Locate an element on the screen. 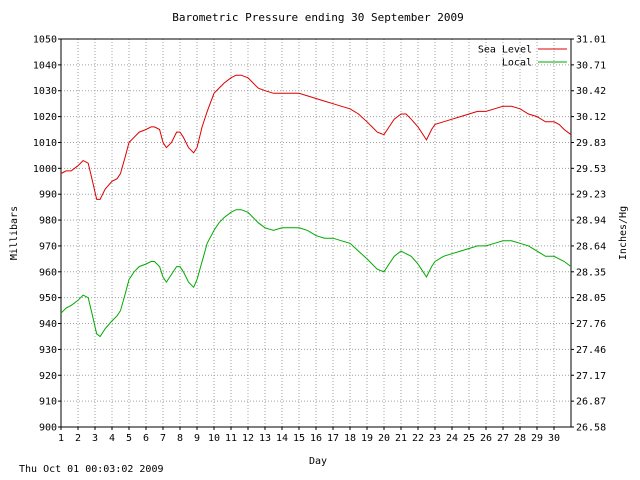  x-tick-label: 2 is located at coordinates (78, 438).